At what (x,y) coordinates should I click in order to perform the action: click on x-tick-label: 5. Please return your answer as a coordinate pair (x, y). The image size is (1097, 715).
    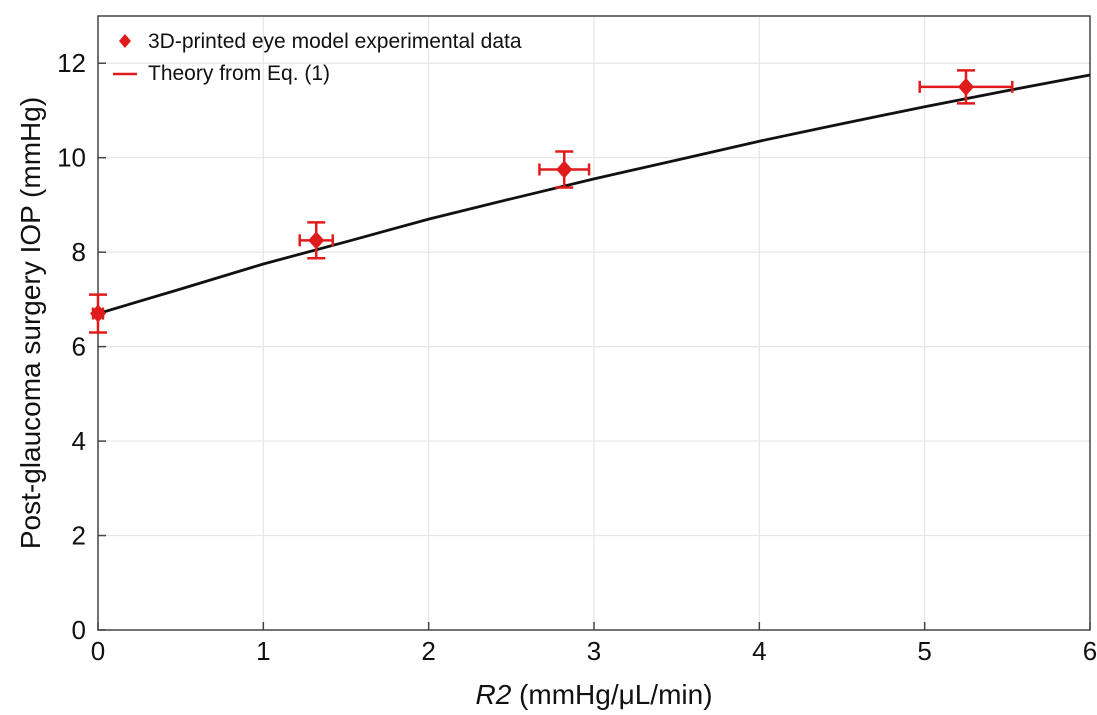
    Looking at the image, I should click on (924, 651).